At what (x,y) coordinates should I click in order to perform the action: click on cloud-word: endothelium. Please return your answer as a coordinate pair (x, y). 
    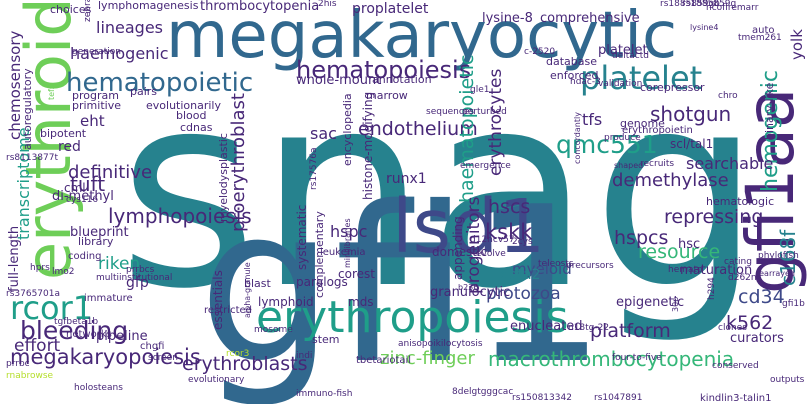
    Looking at the image, I should click on (418, 129).